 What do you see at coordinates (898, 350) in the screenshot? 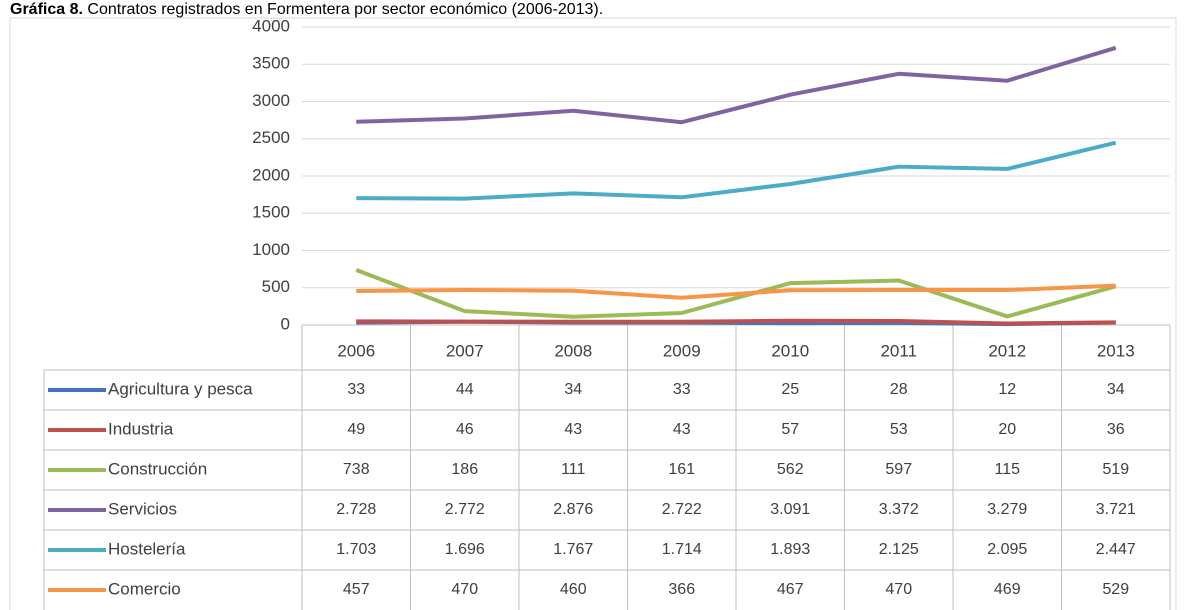
I see `x-tick-label: 2011` at bounding box center [898, 350].